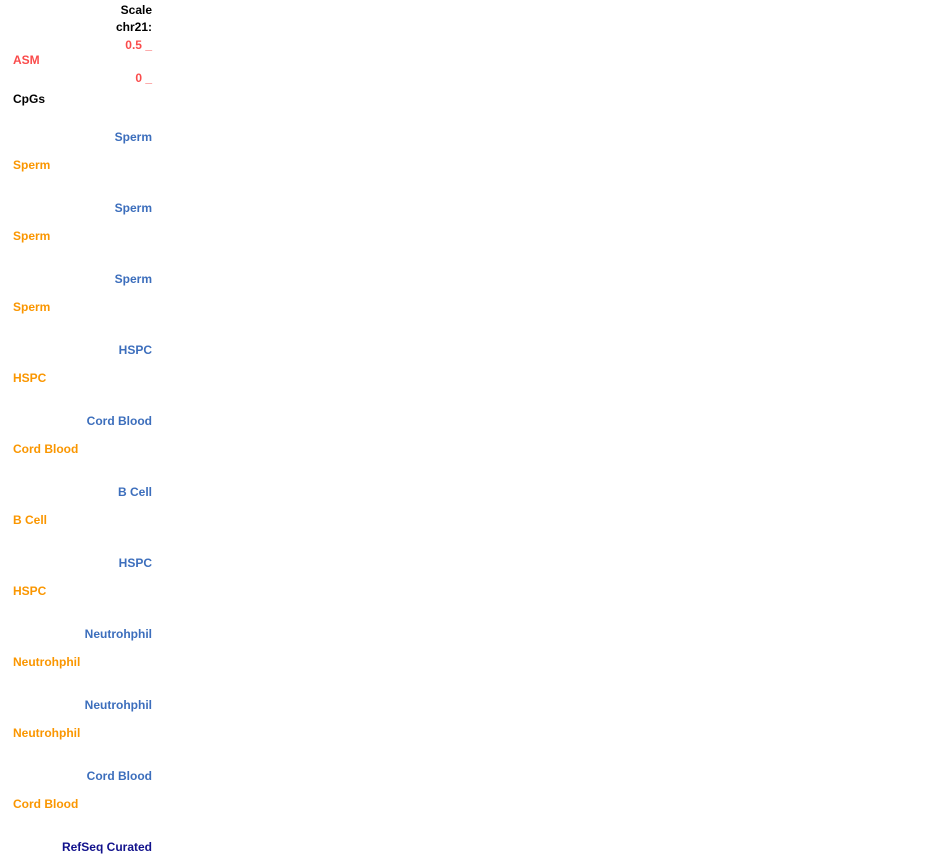 The height and width of the screenshot is (856, 950). Describe the element at coordinates (30, 520) in the screenshot. I see `track-label-orange: B Cell` at that location.